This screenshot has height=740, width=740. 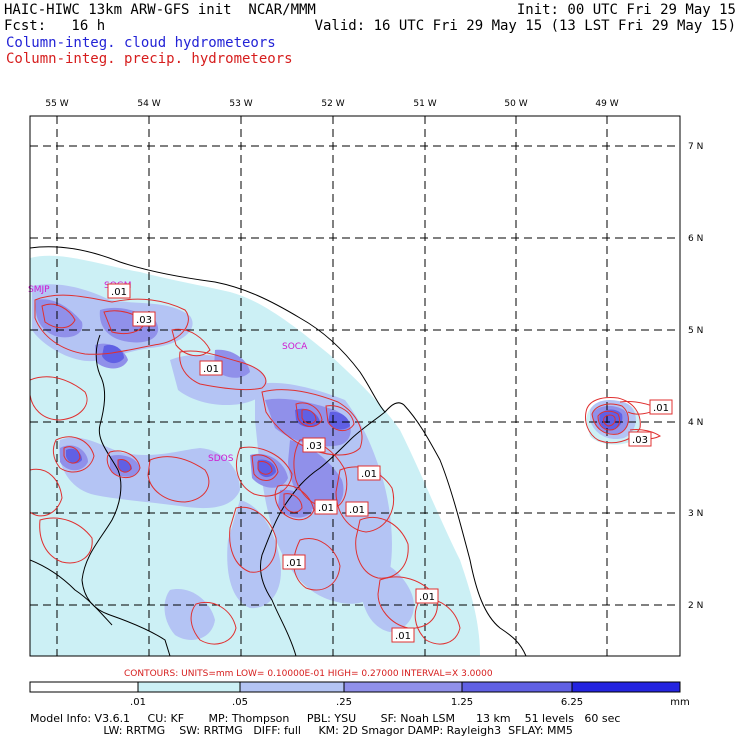 What do you see at coordinates (71, 592) in the screenshot?
I see `border-west` at bounding box center [71, 592].